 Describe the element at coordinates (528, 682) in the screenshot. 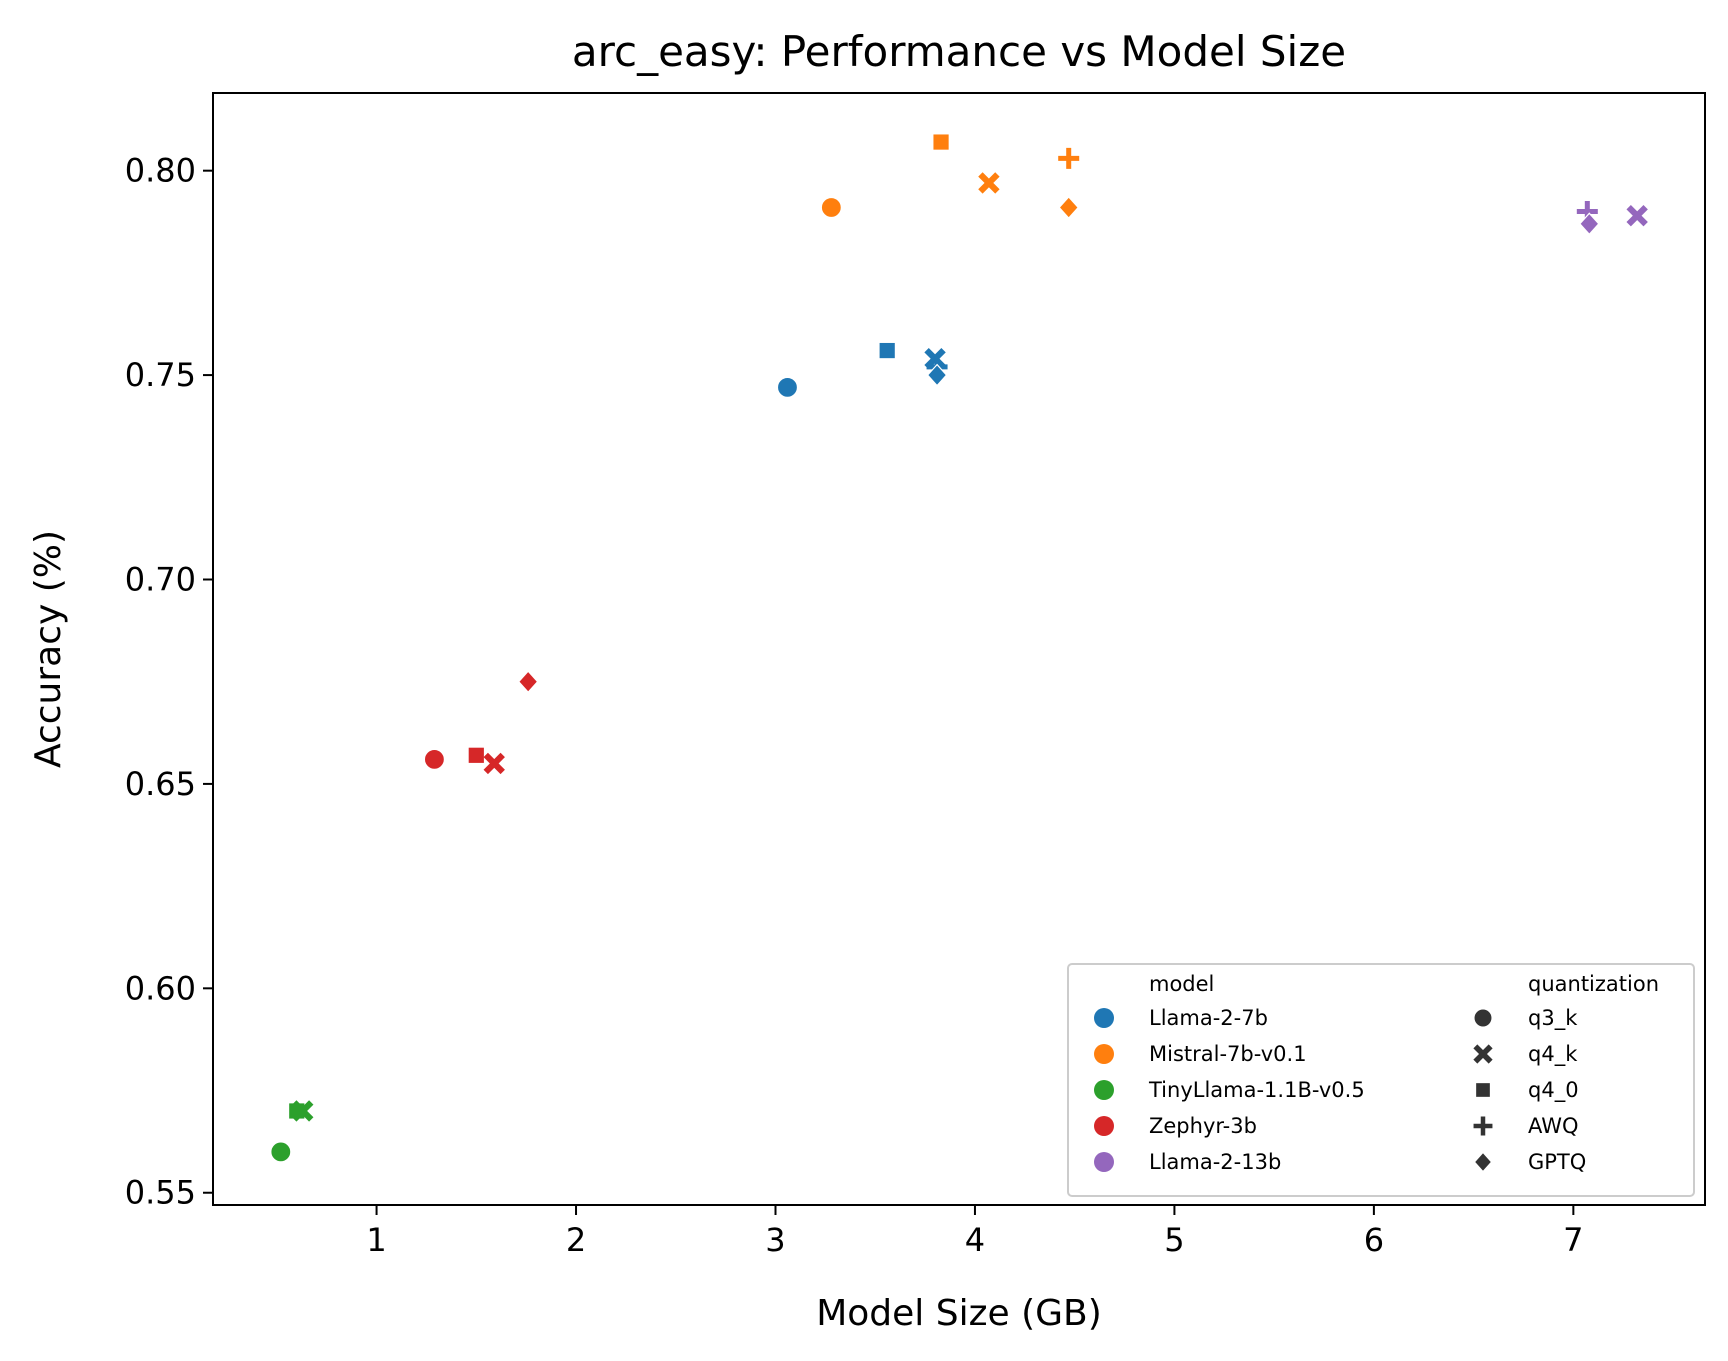

I see `data-point-zephyr-3b-gptq` at that location.